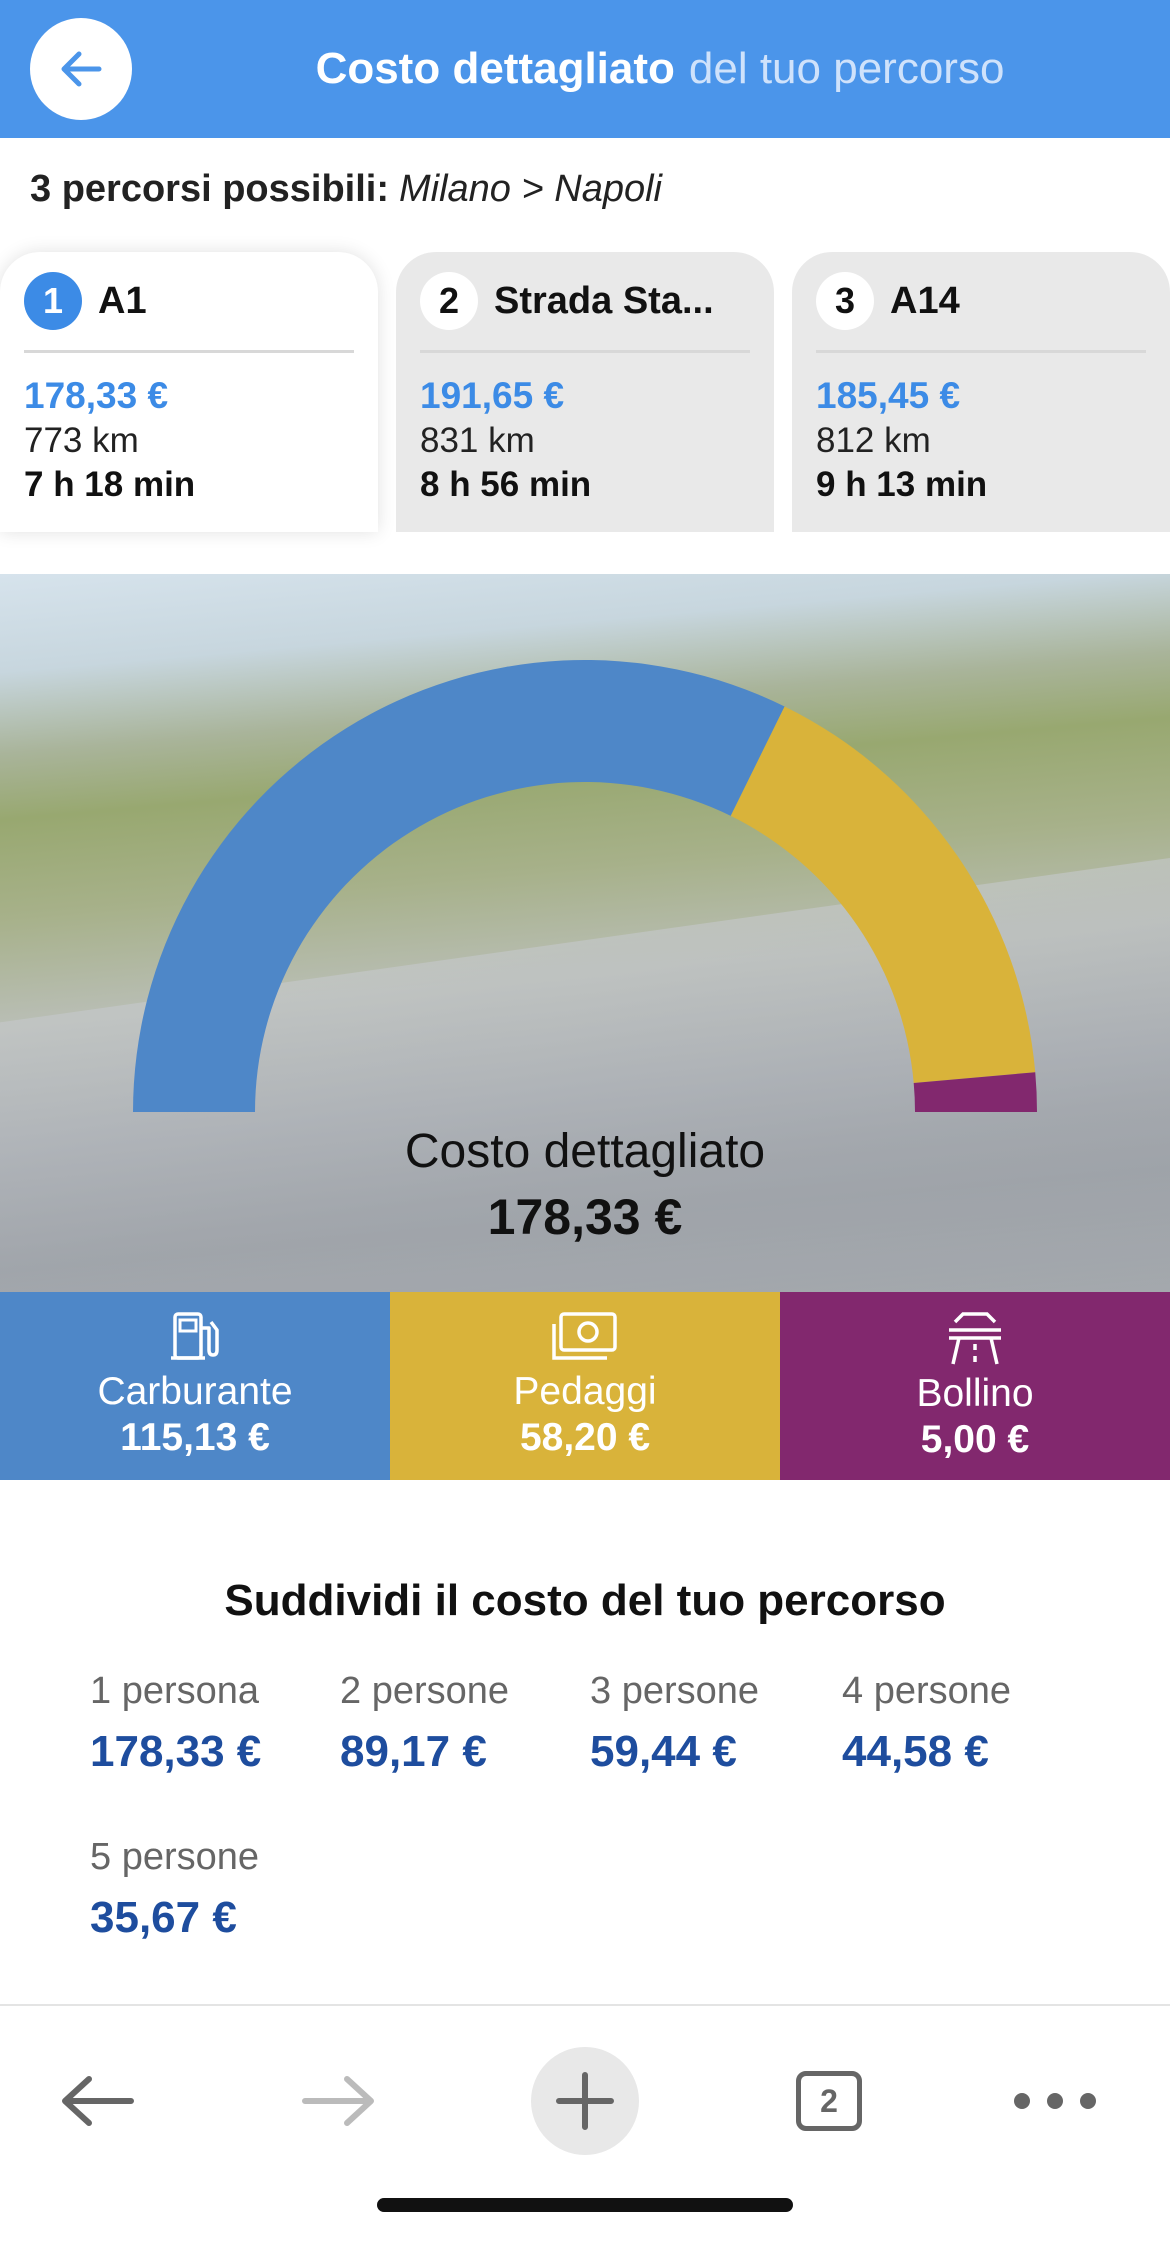 The image size is (1170, 2243). I want to click on split-item: 3 persone 59,44 €, so click(710, 1723).